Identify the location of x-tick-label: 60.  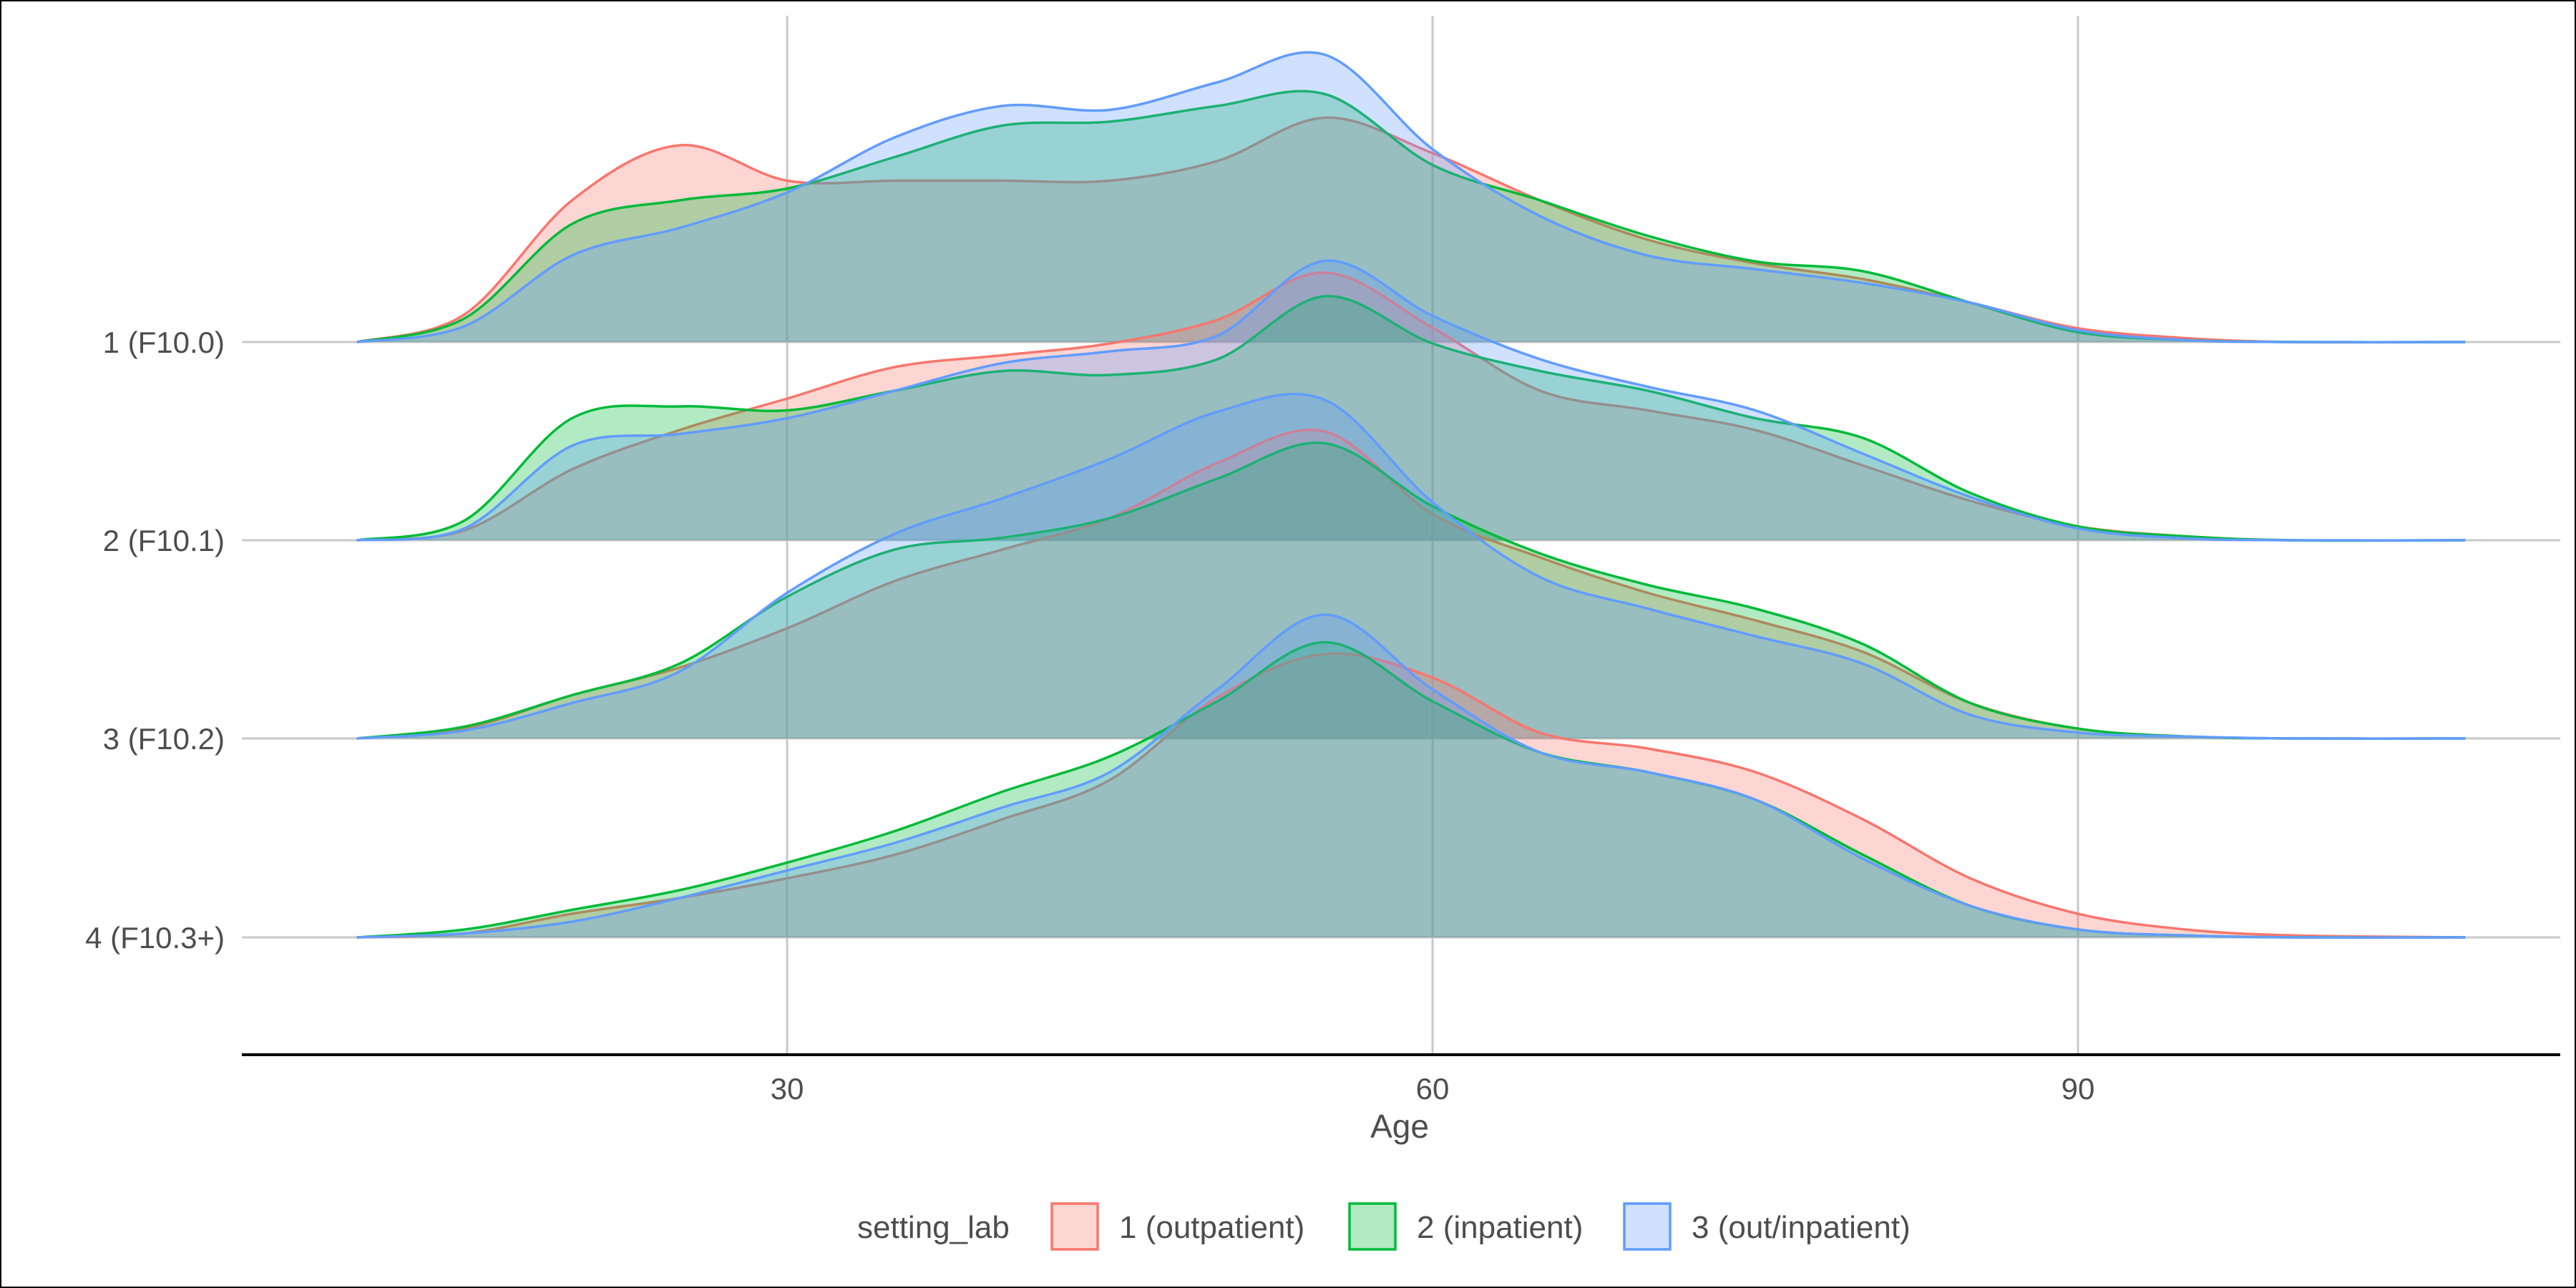
(1433, 1089).